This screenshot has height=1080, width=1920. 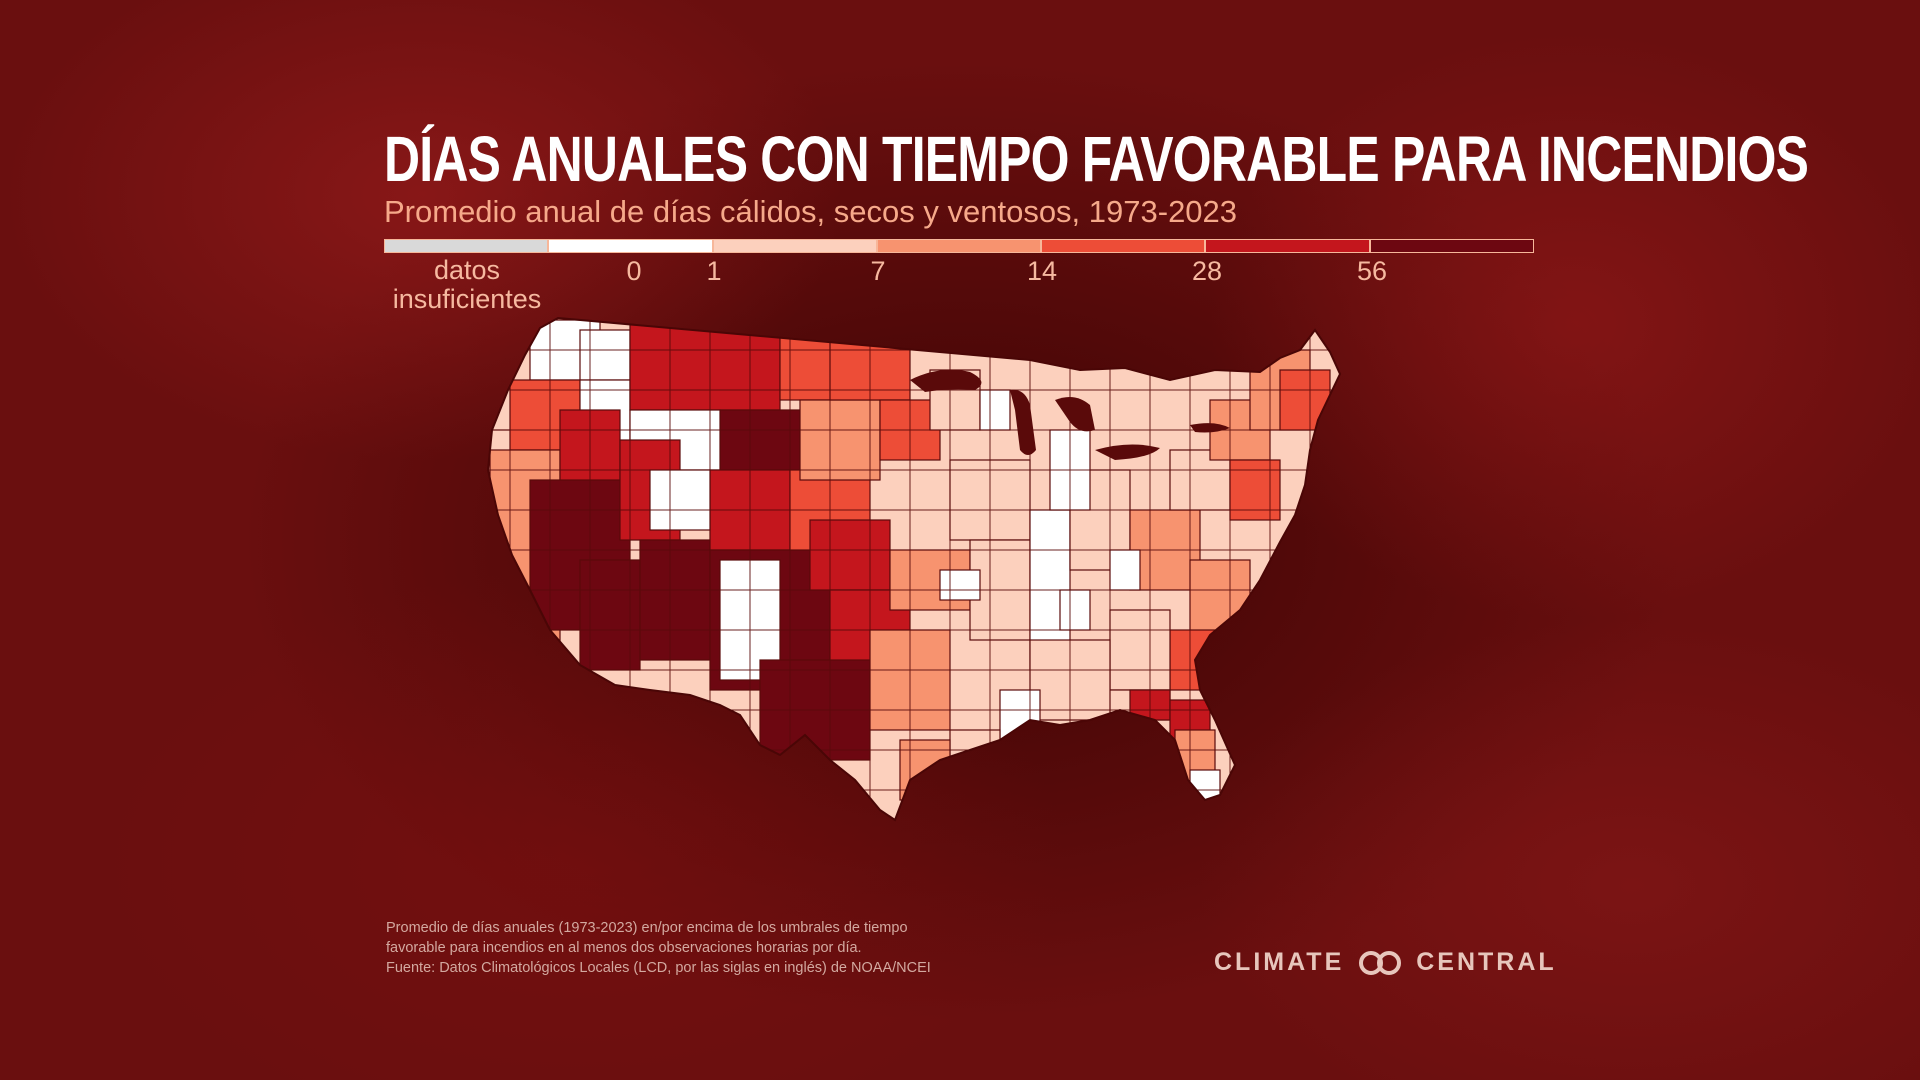 What do you see at coordinates (714, 271) in the screenshot?
I see `legend-tick-1: 1` at bounding box center [714, 271].